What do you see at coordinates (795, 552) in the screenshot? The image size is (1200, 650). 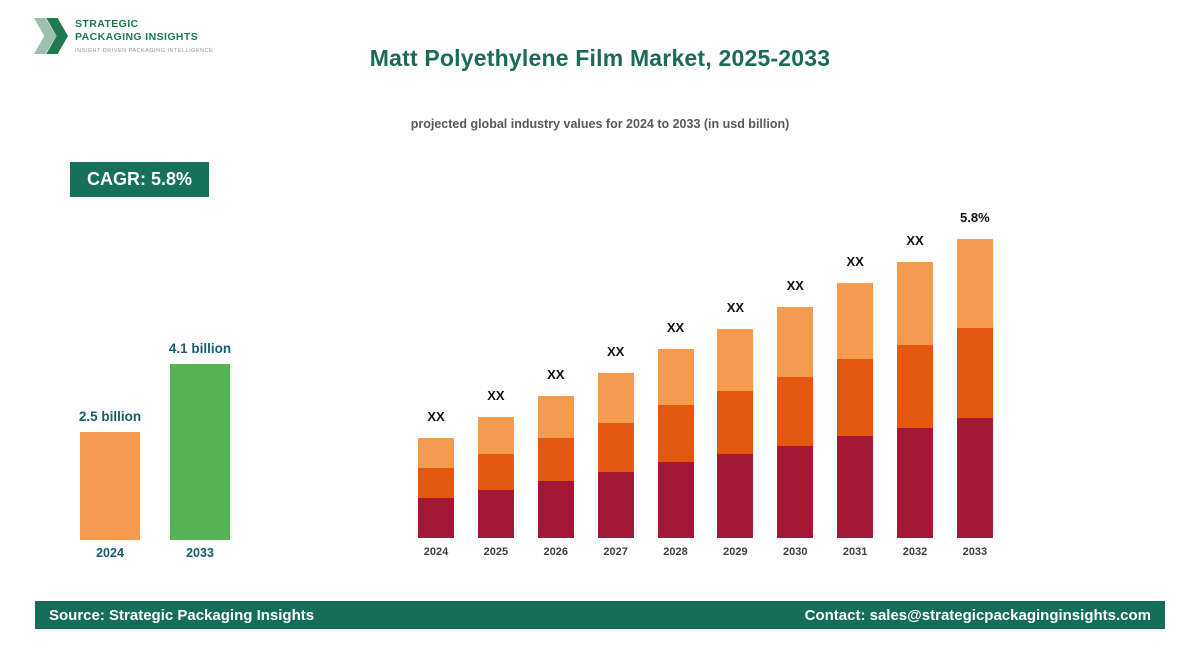 I see `axis-label: 2030` at bounding box center [795, 552].